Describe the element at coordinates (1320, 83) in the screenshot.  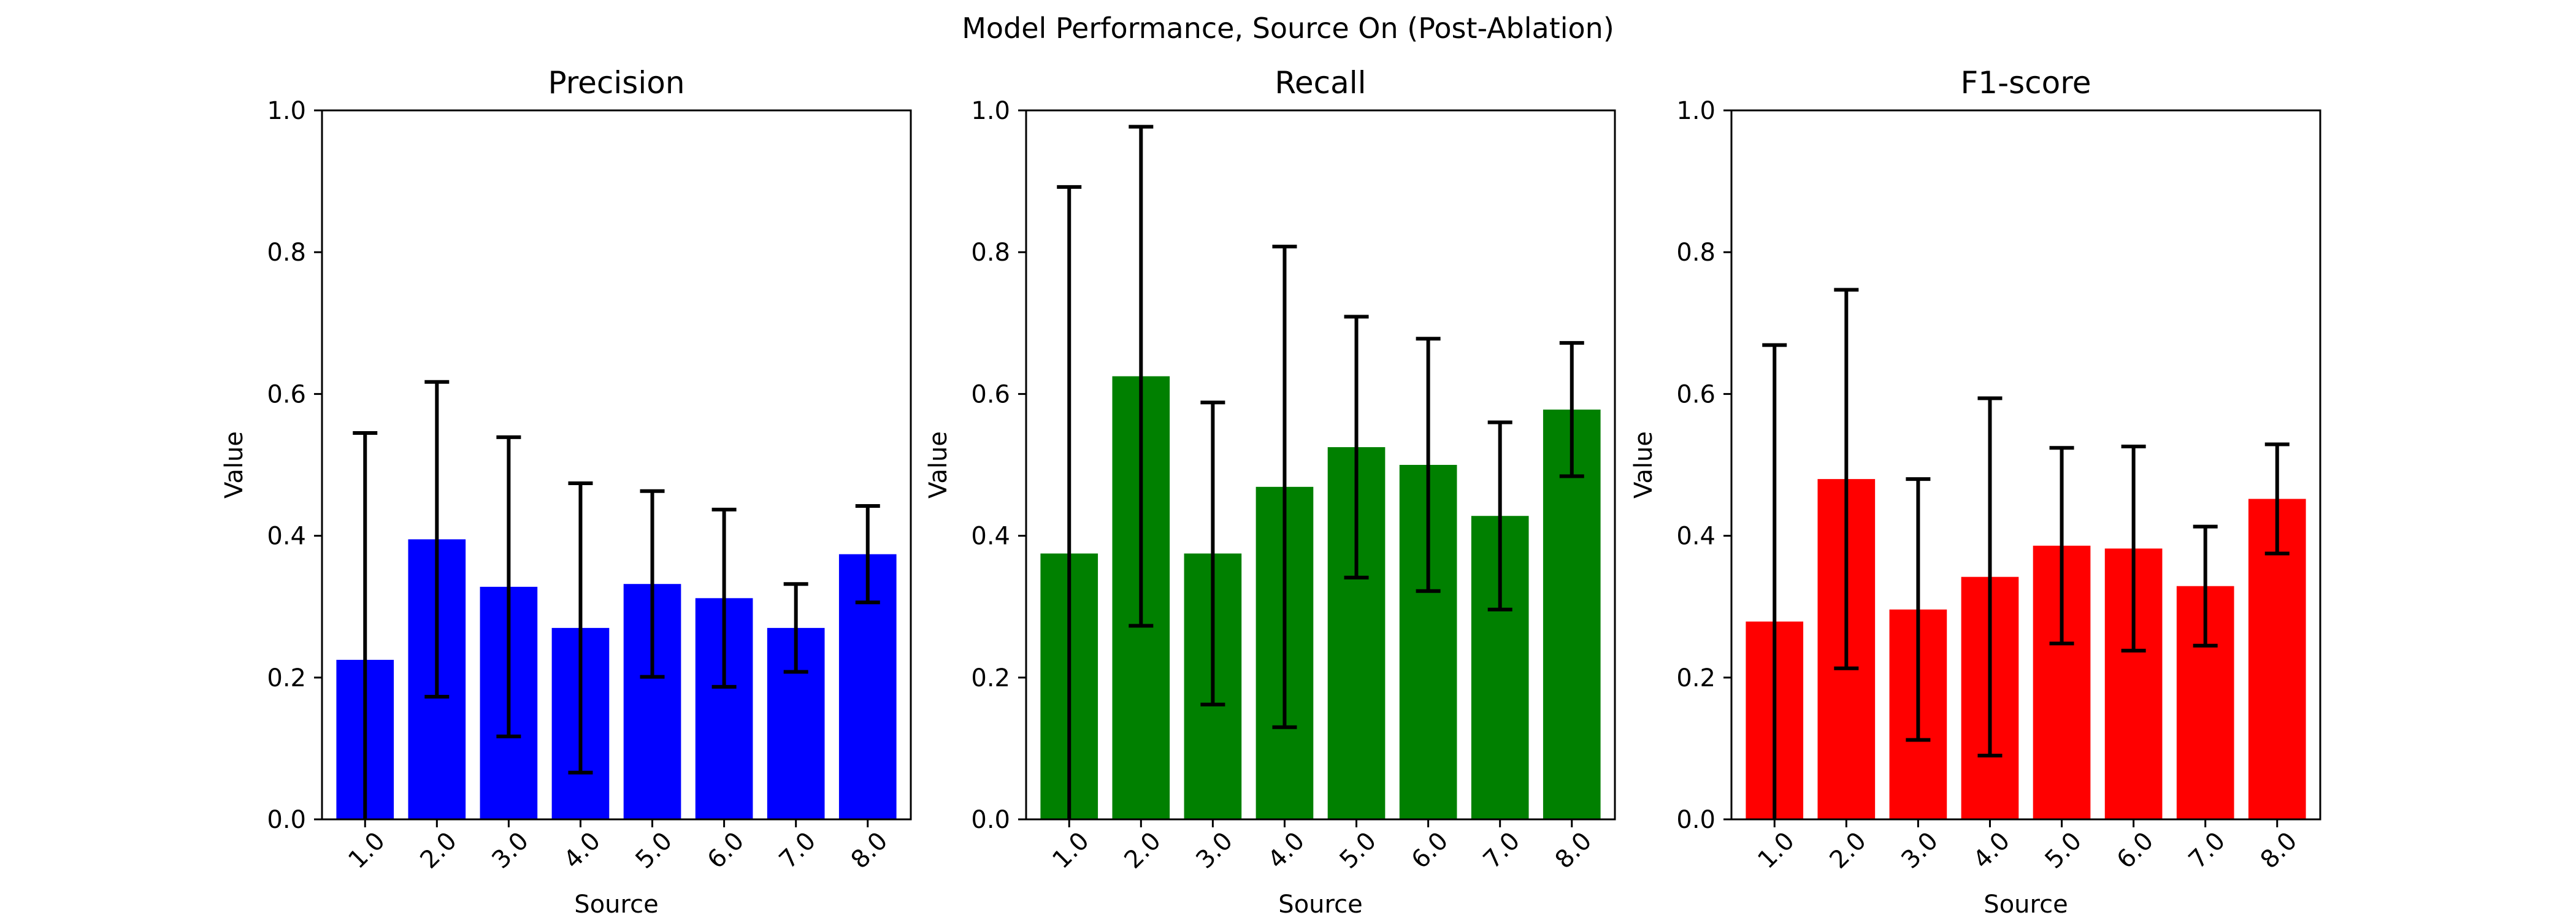
I see `subplot-title: Recall` at that location.